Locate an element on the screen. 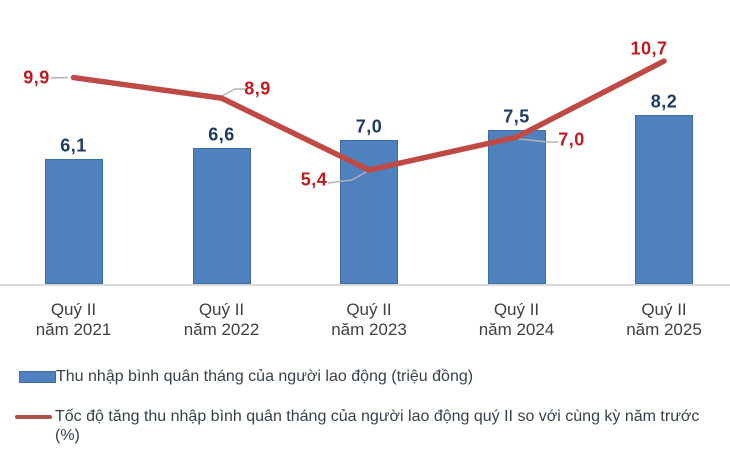 The image size is (730, 468). bar-value-label: 8,2 is located at coordinates (664, 101).